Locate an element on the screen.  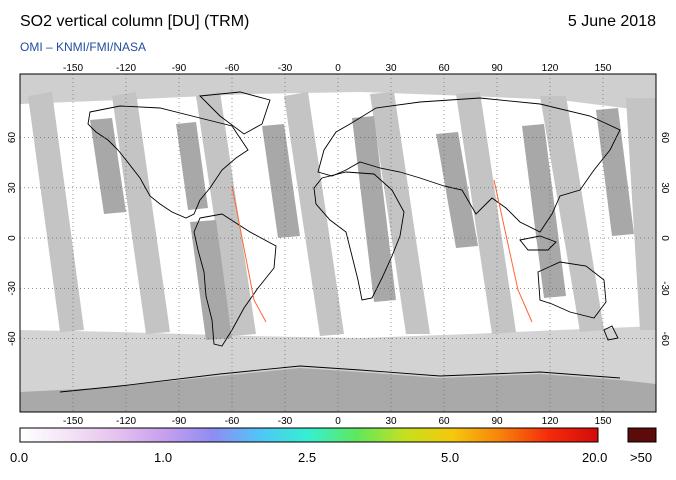
right-latitude-ticks: 60 30 0 -30 -60 is located at coordinates (664, 239).